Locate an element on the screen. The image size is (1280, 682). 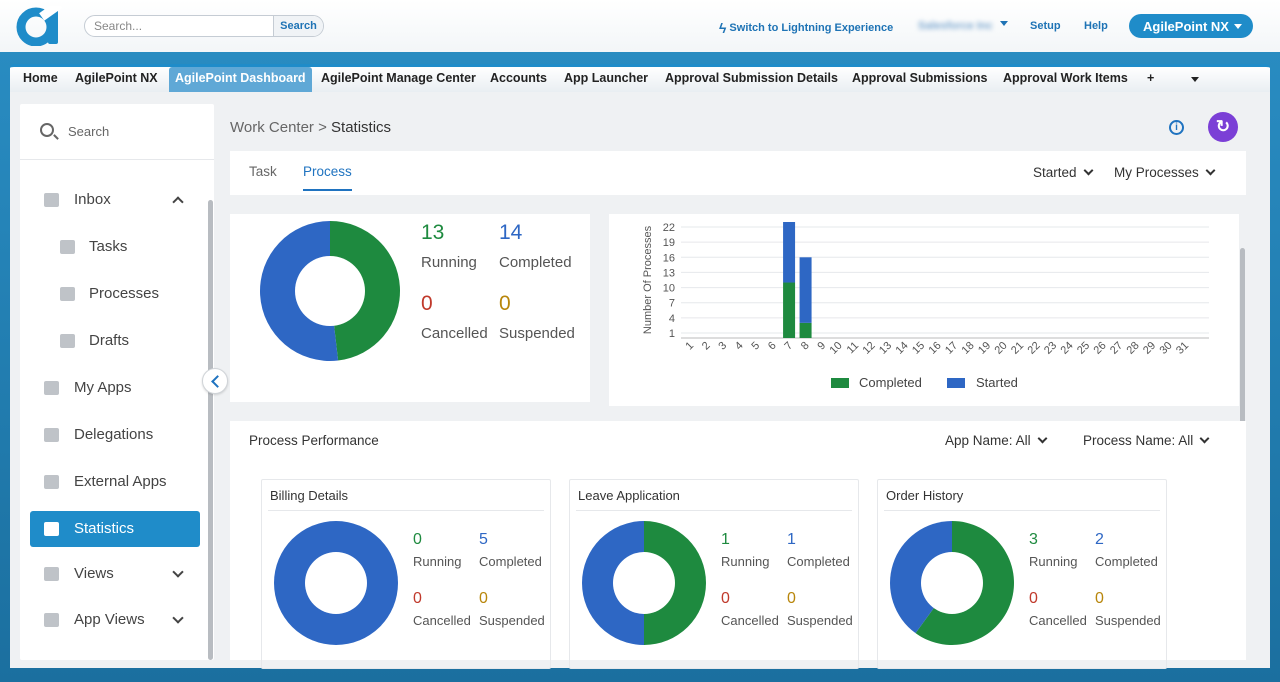
tab-app-launcher: App Launcher is located at coordinates (606, 78).